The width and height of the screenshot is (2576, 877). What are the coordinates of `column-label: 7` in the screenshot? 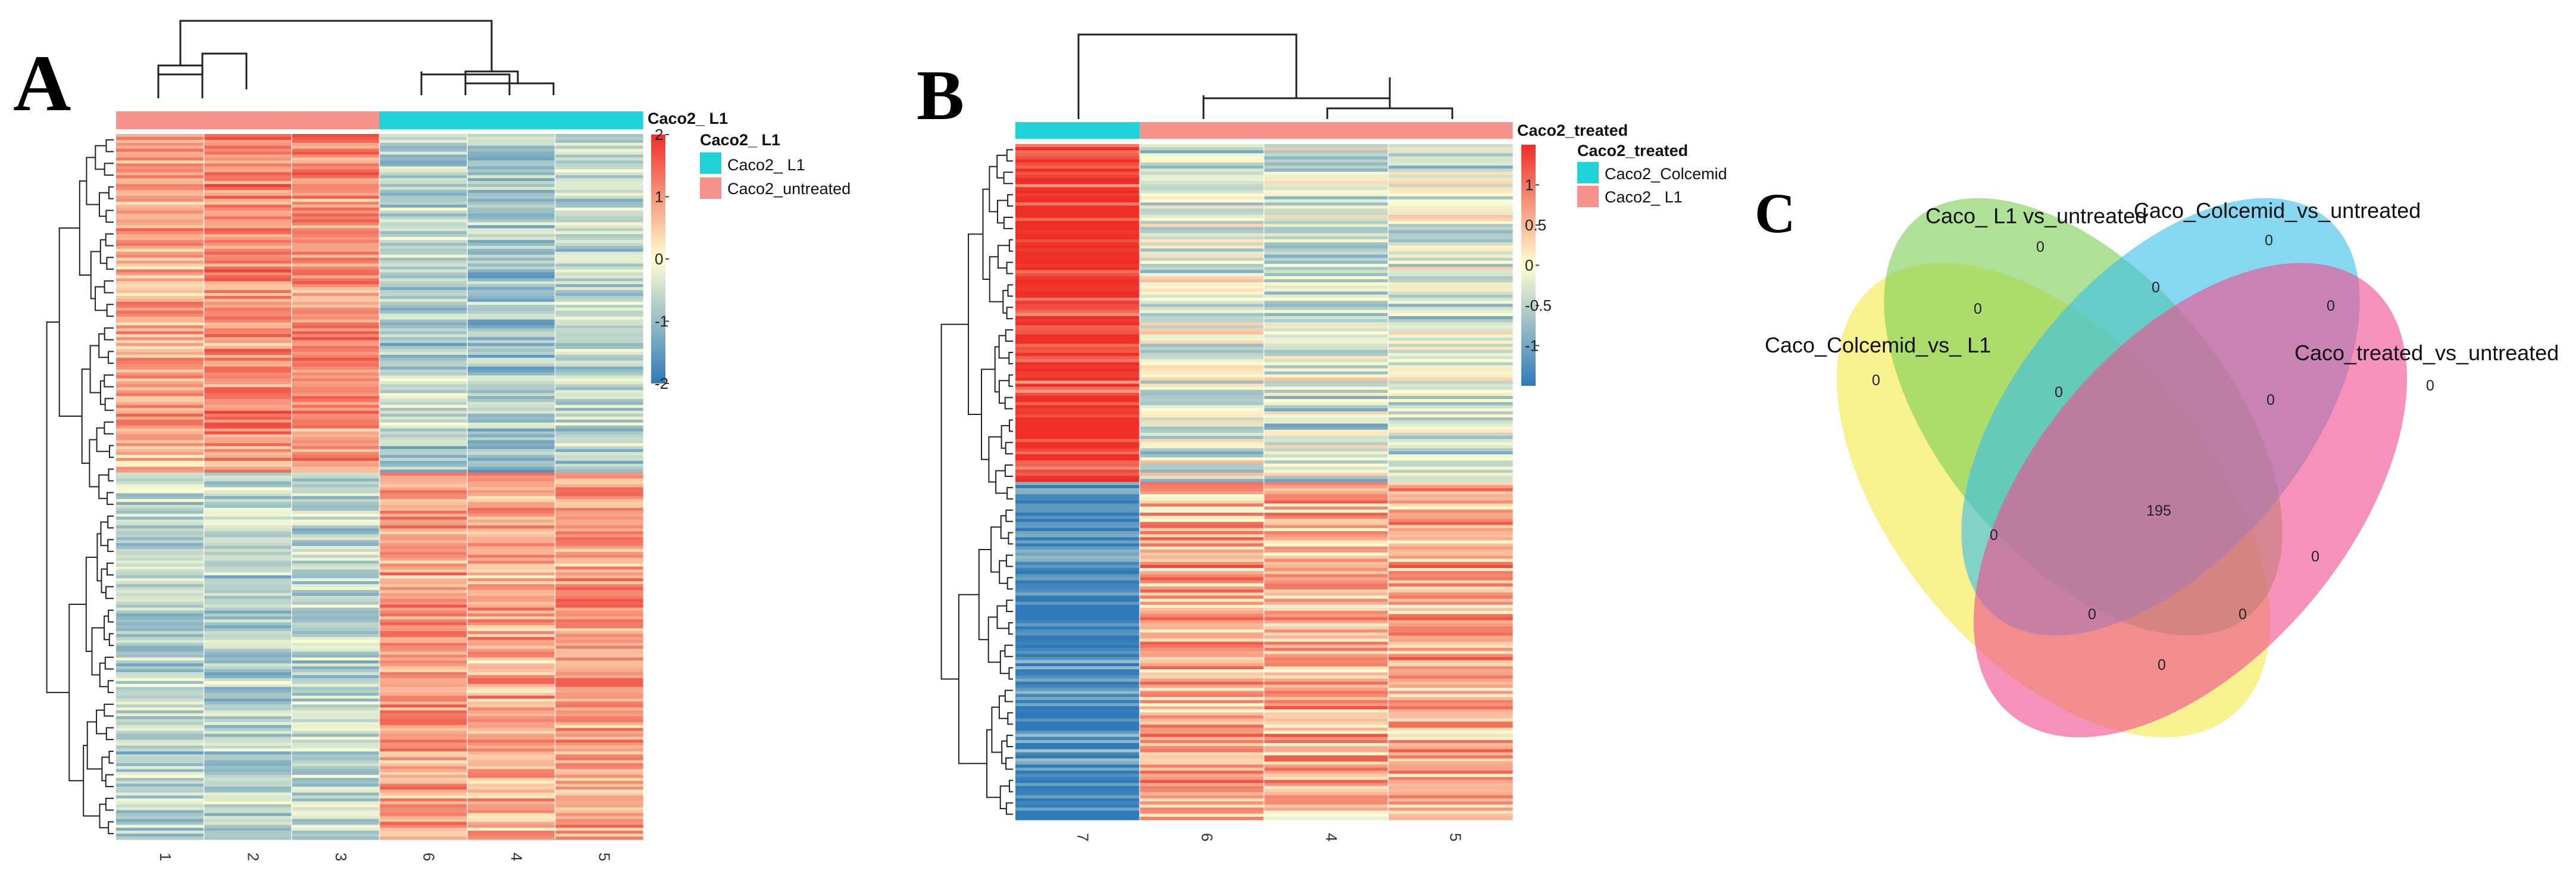 It's located at (1083, 837).